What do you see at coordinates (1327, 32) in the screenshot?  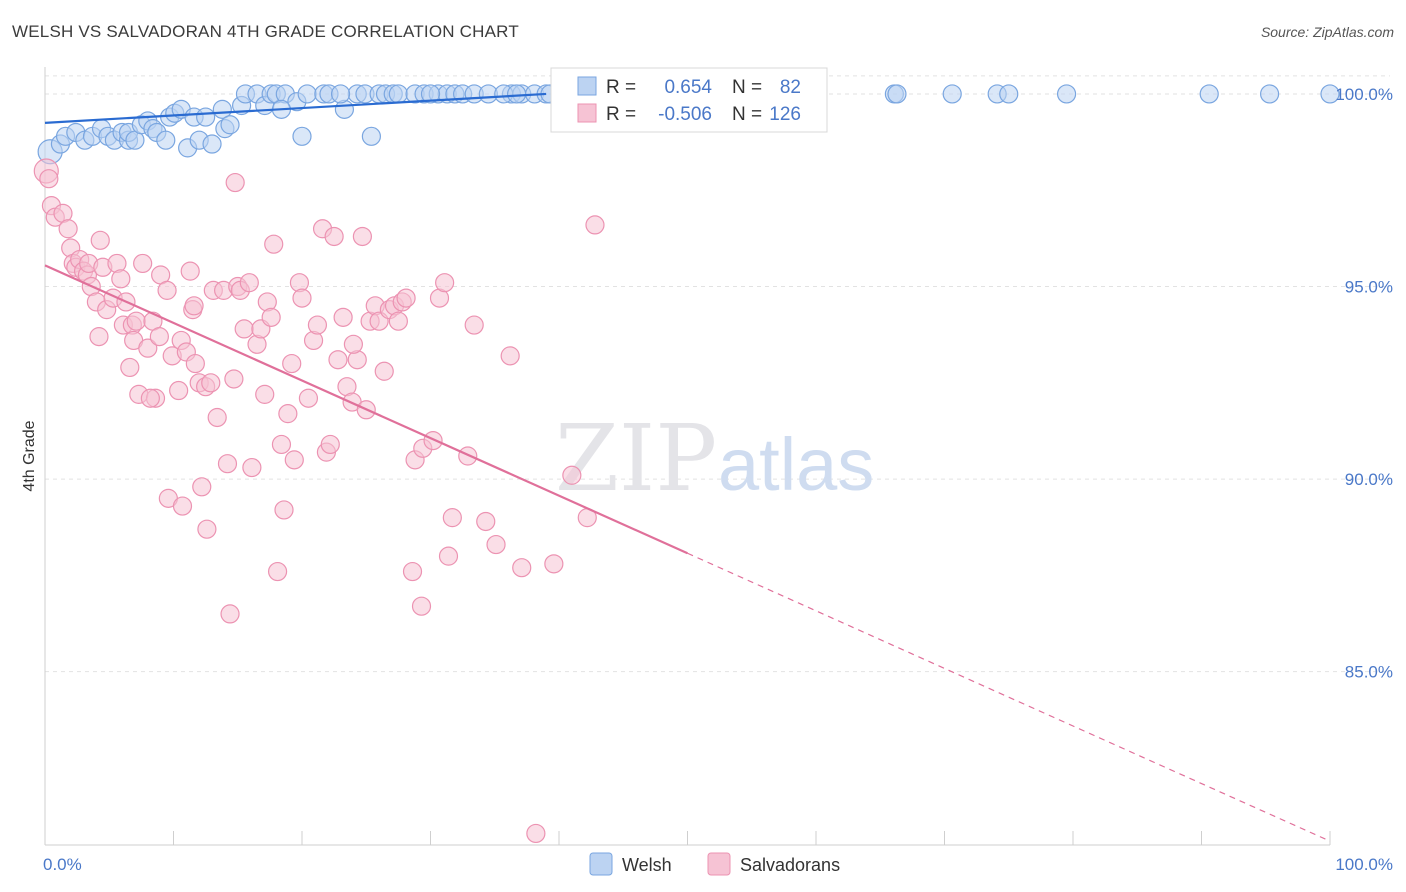 I see `source-label: Source: ZipAtlas.com` at bounding box center [1327, 32].